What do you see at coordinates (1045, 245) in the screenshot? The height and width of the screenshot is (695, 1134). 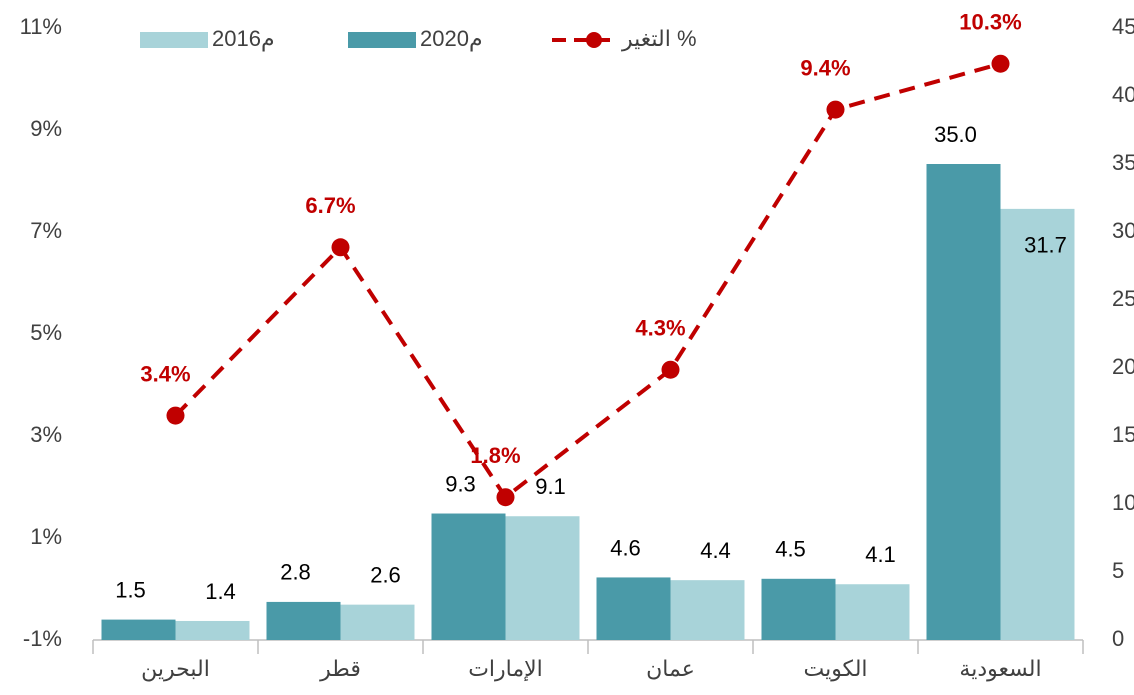 I see `data-label: 31.7` at bounding box center [1045, 245].